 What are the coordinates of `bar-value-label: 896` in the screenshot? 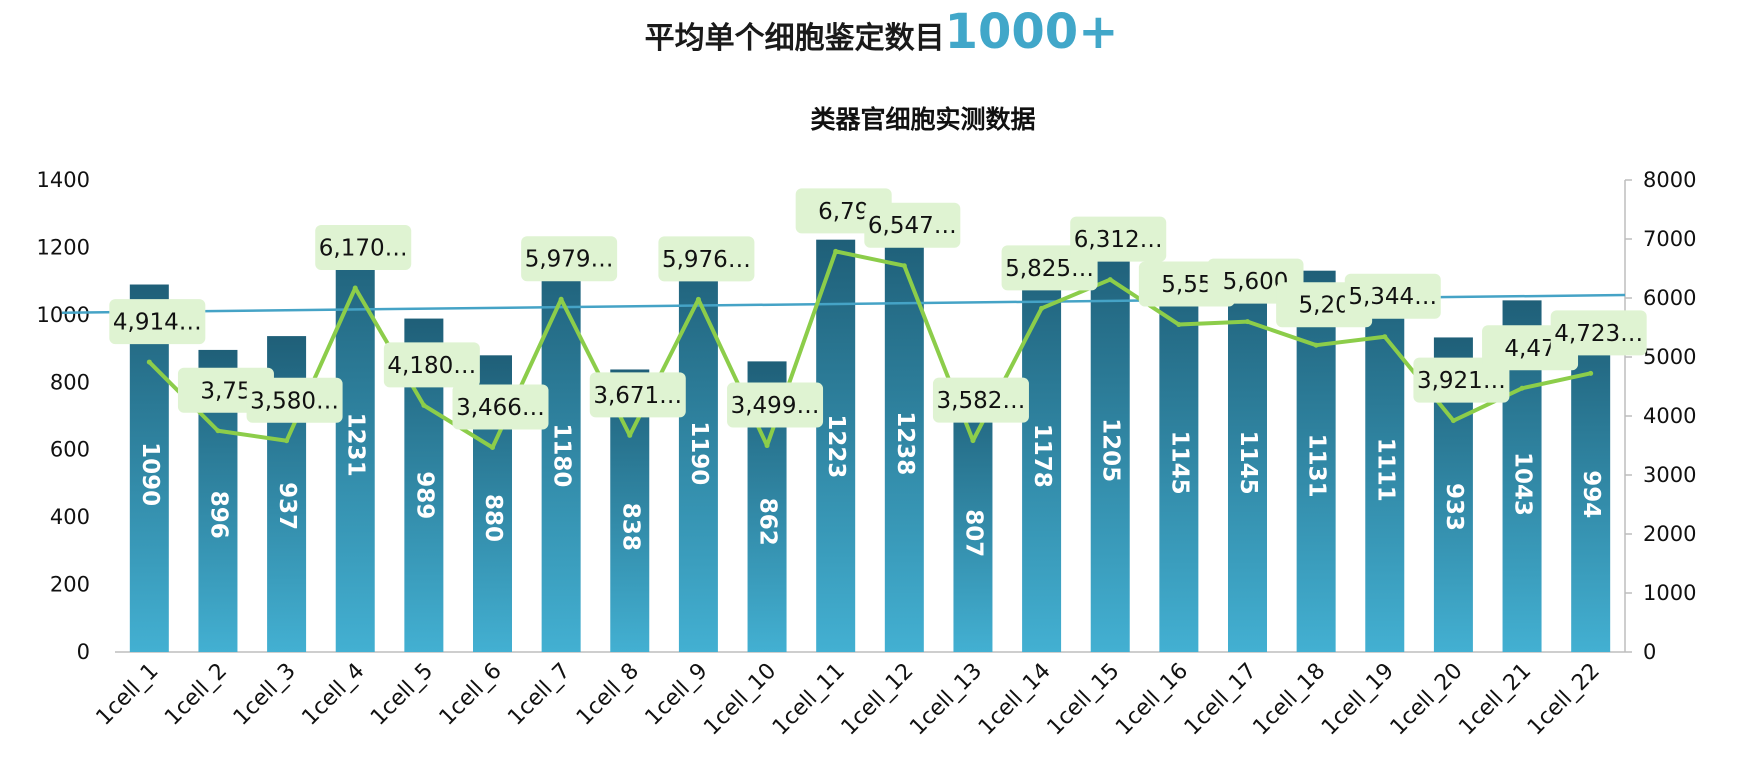 It's located at (218, 515).